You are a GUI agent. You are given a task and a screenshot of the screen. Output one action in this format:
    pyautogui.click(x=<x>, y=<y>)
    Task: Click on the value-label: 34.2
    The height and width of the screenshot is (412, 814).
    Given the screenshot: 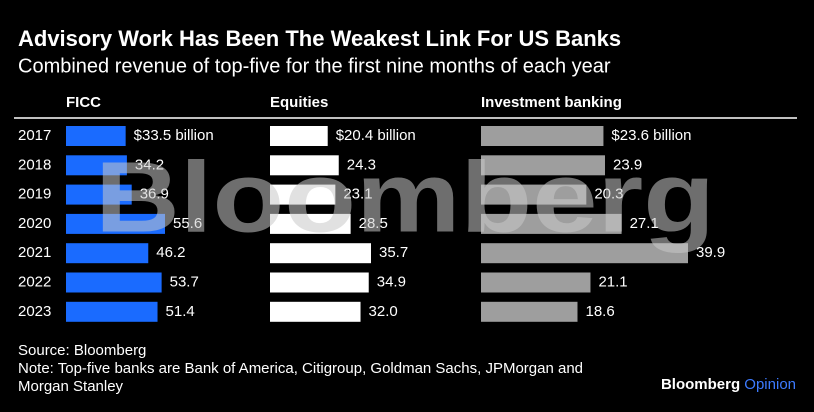 What is the action you would take?
    pyautogui.click(x=149, y=164)
    